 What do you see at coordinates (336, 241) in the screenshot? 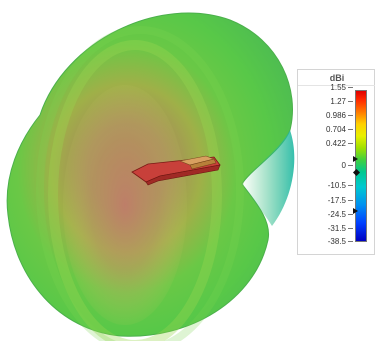
I see `legend-tick-label: -38.5` at bounding box center [336, 241].